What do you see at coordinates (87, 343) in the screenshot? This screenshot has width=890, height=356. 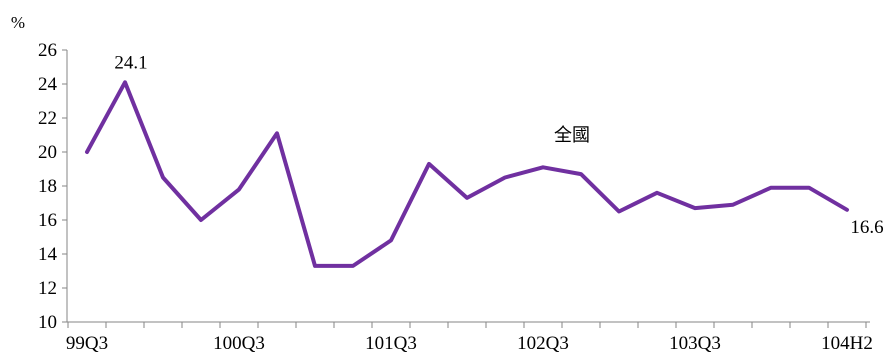 I see `x-tick-label: 99Q3` at bounding box center [87, 343].